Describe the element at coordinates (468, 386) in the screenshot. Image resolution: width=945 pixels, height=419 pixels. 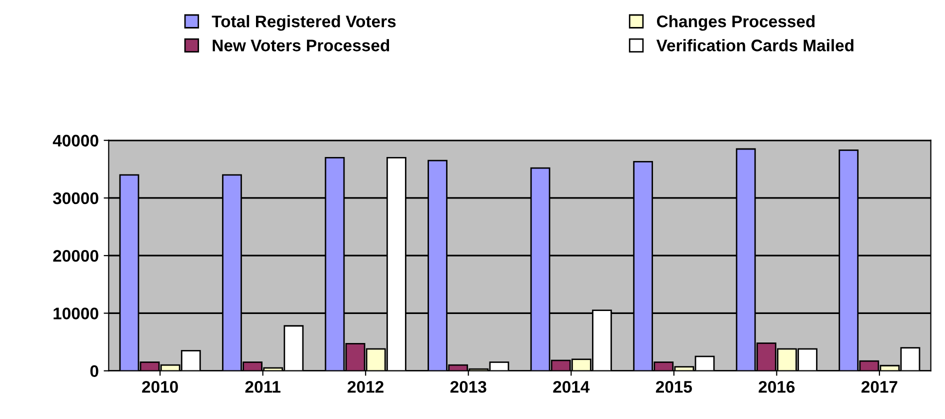
I see `x-tick-label: 2013` at that location.